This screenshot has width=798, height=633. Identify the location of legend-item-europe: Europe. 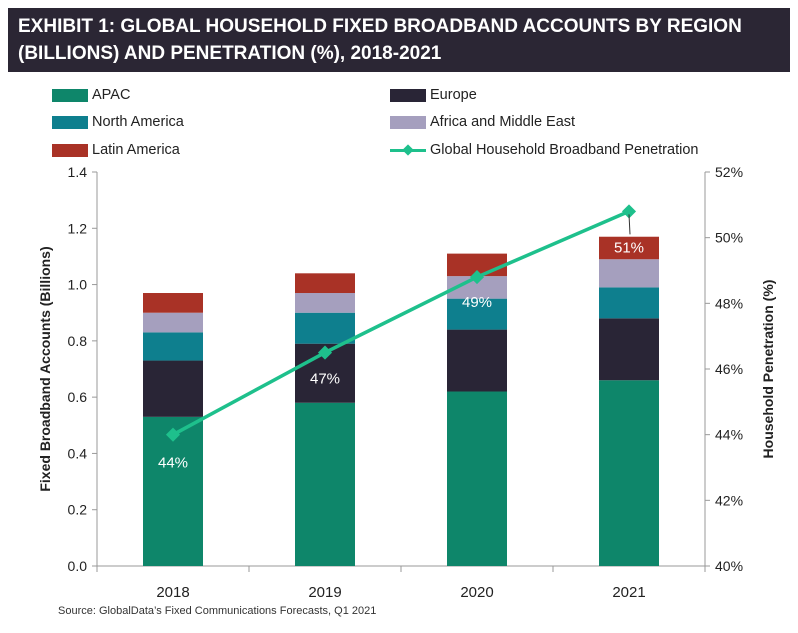
(433, 95).